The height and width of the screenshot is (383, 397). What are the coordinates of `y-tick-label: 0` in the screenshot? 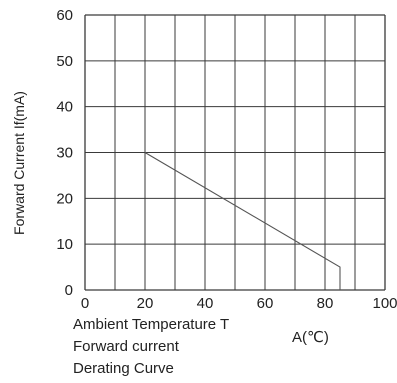 It's located at (69, 290).